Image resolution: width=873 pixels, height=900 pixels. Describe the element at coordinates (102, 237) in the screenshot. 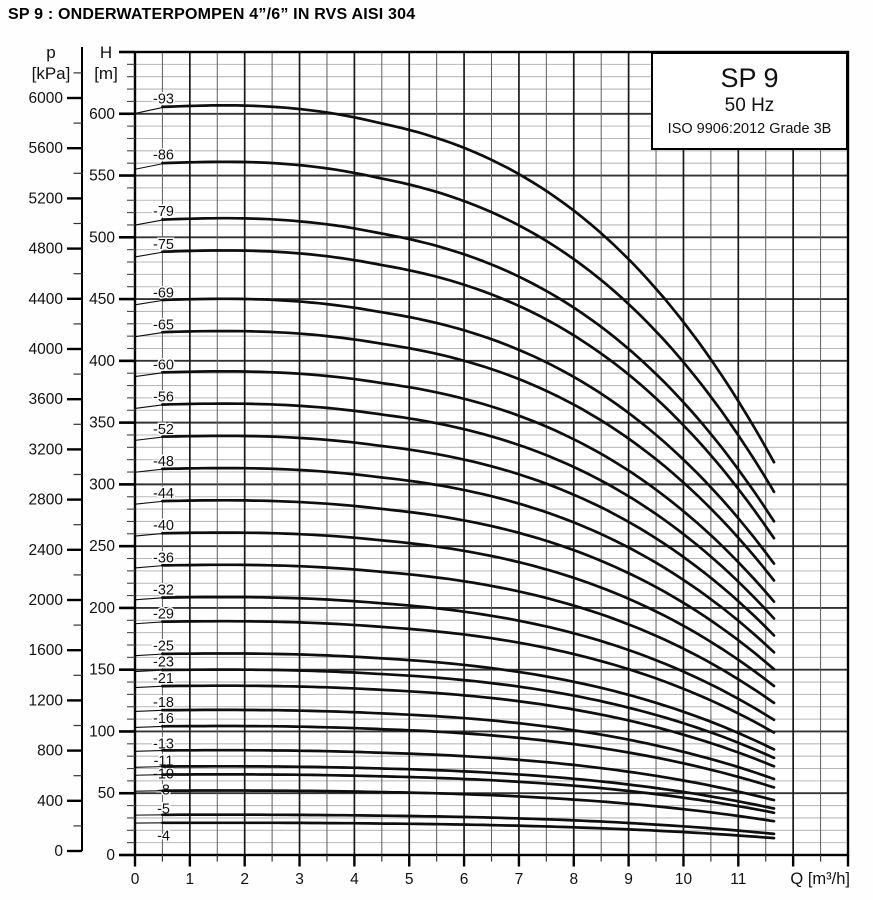

I see `head-tick-label: 500` at that location.